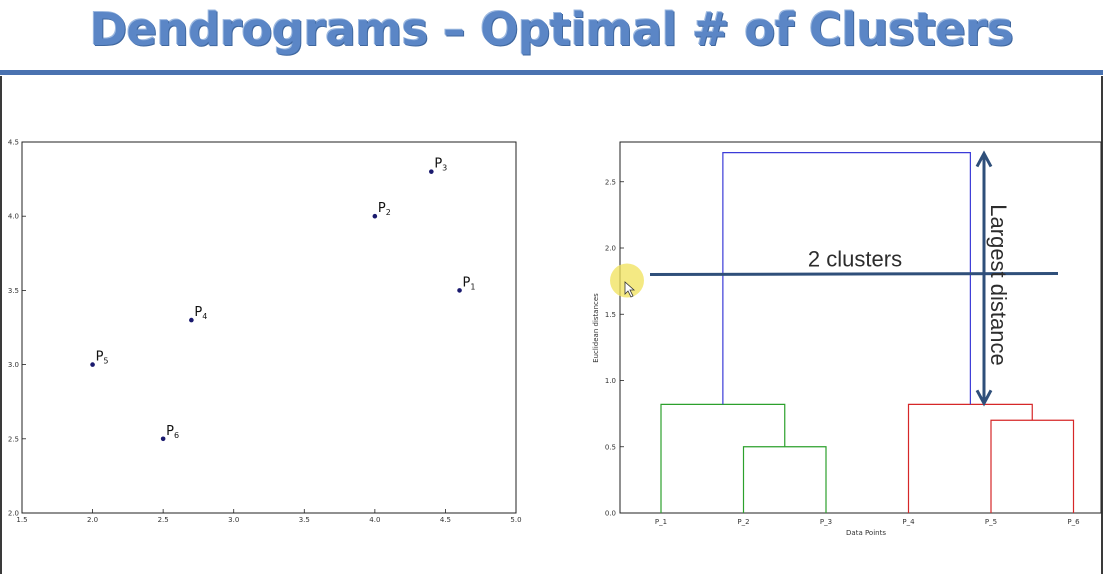 The height and width of the screenshot is (574, 1103). I want to click on scatter-y-tick-label: 2.0, so click(13, 514).